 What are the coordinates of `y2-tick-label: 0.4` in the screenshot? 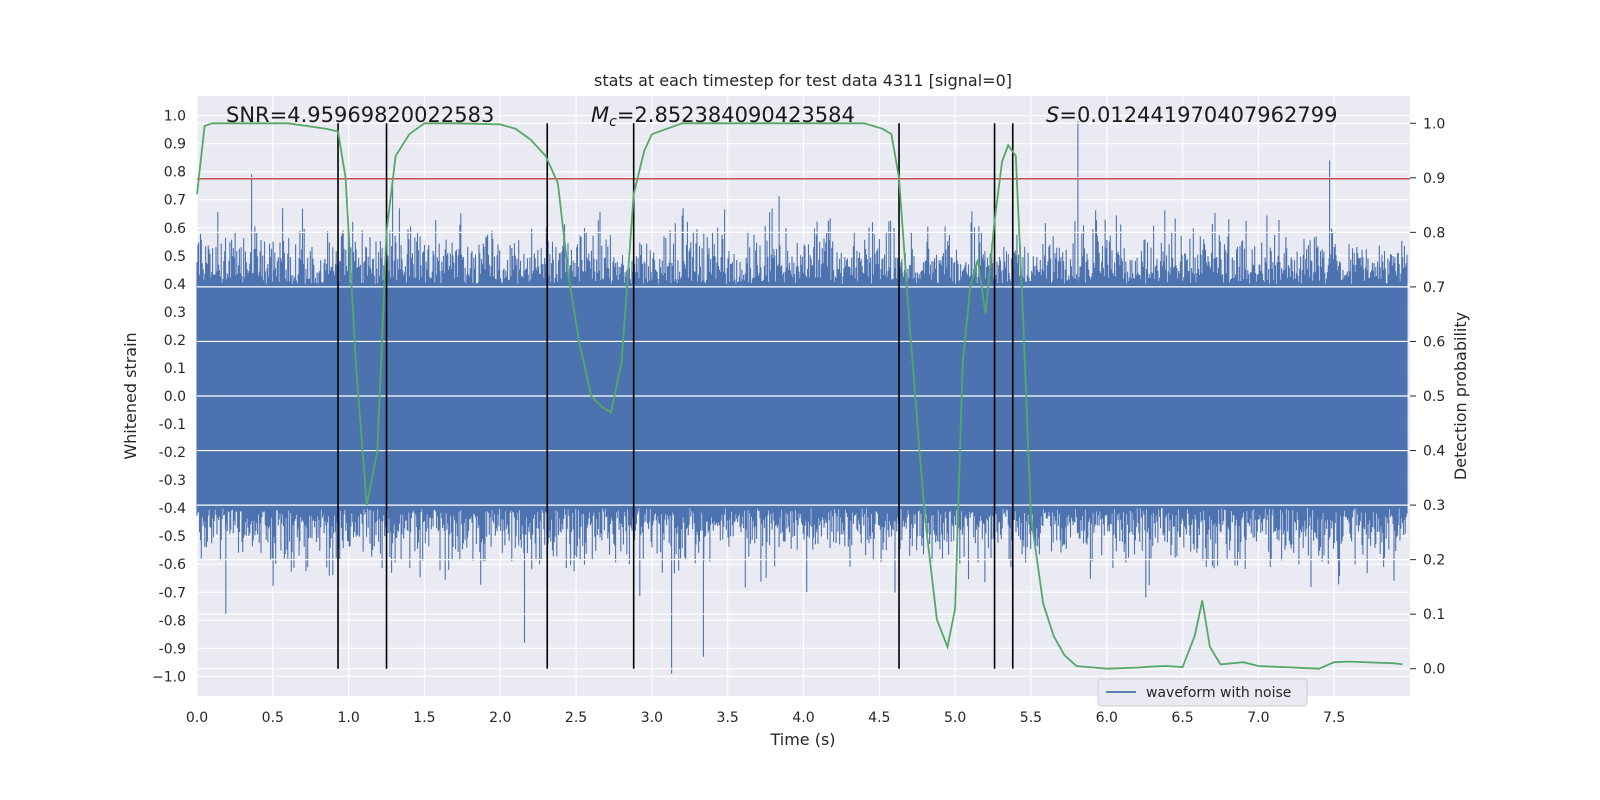 It's located at (1434, 452).